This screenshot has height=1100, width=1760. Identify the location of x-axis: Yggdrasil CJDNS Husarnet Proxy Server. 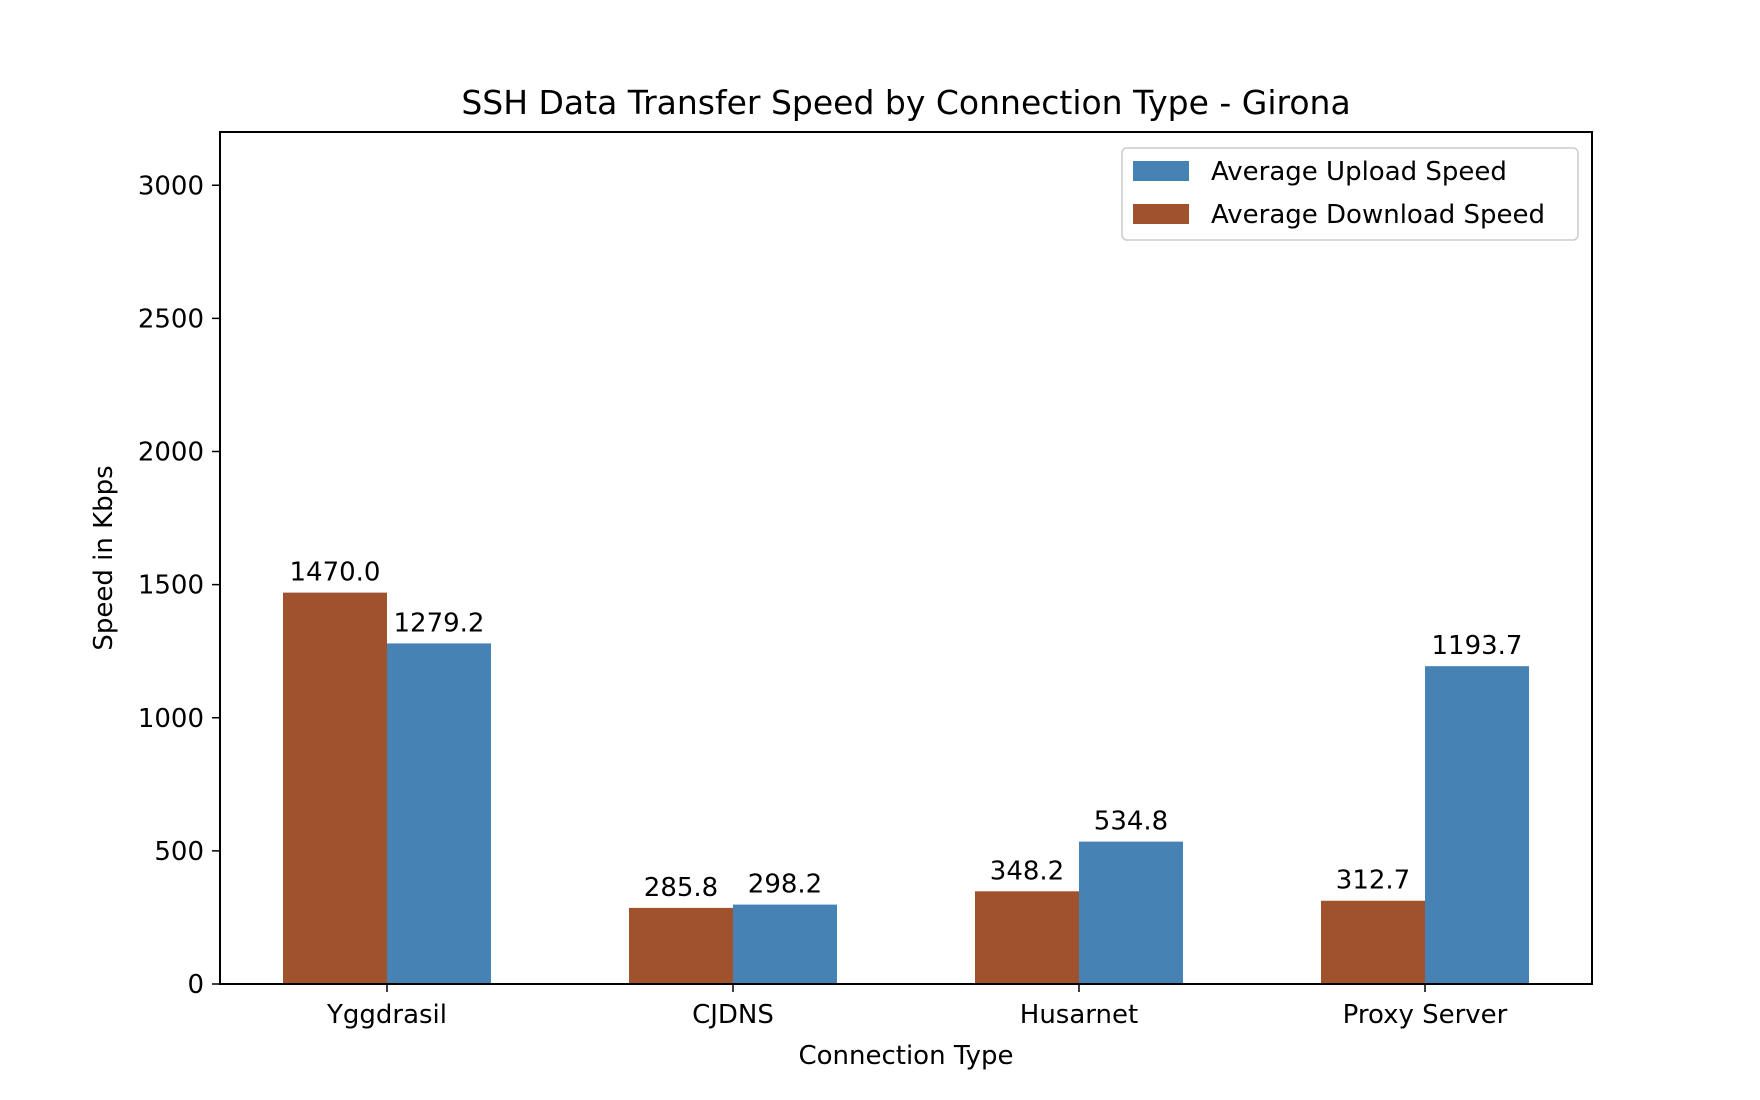
(917, 1007).